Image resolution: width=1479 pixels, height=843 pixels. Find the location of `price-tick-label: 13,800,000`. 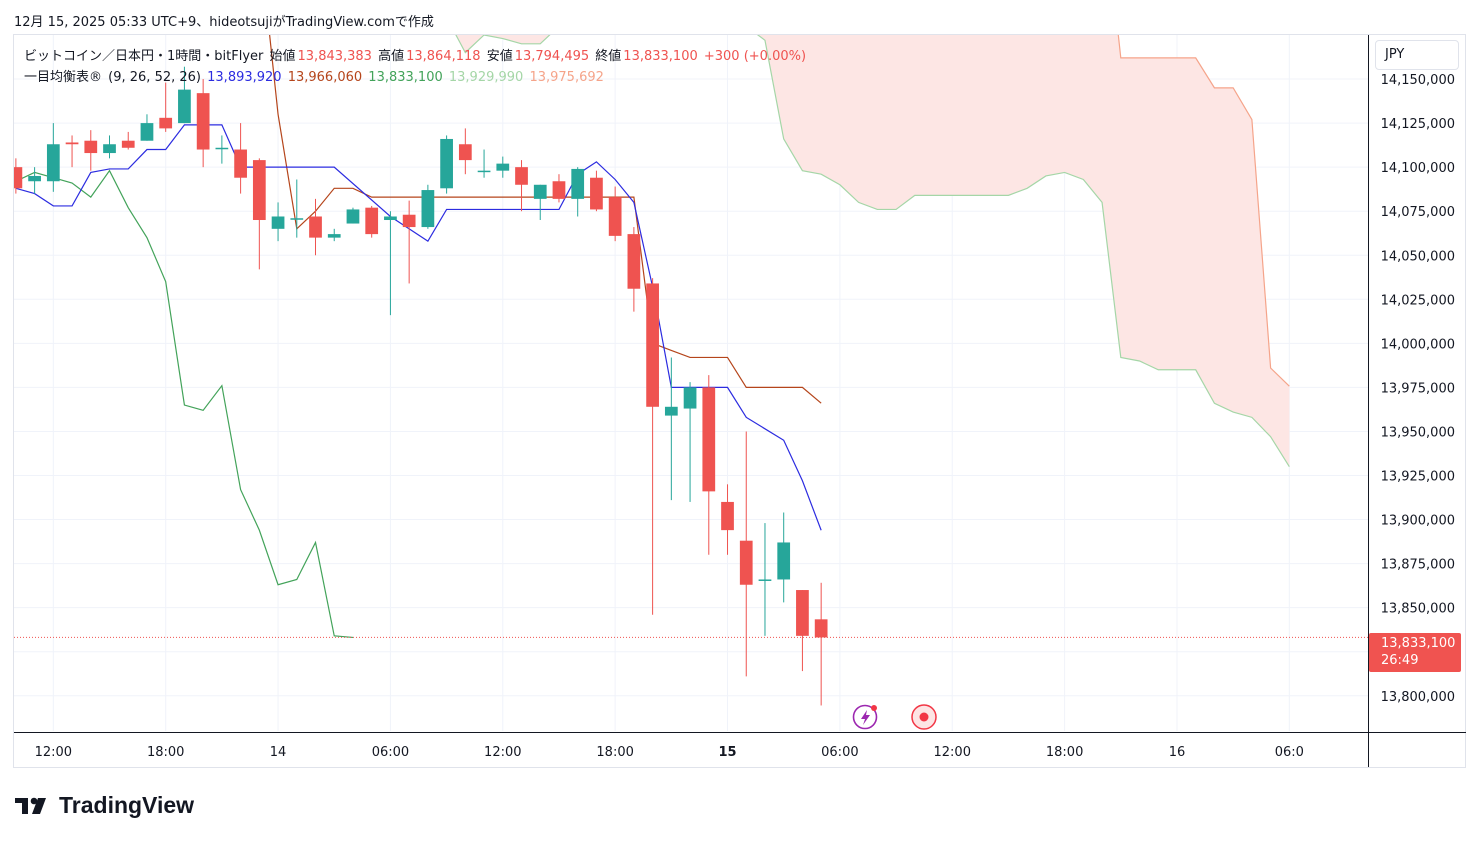

price-tick-label: 13,800,000 is located at coordinates (1418, 697).